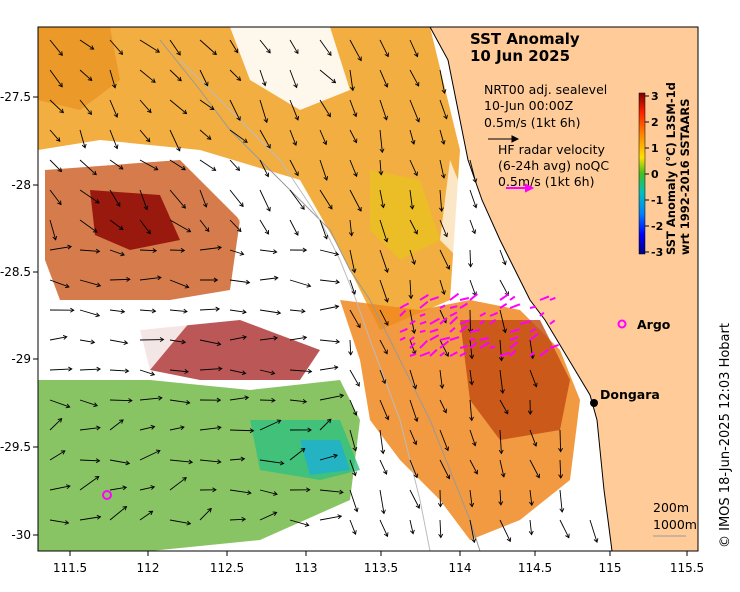 The width and height of the screenshot is (740, 592). What do you see at coordinates (610, 568) in the screenshot?
I see `x-tick-label: 115` at bounding box center [610, 568].